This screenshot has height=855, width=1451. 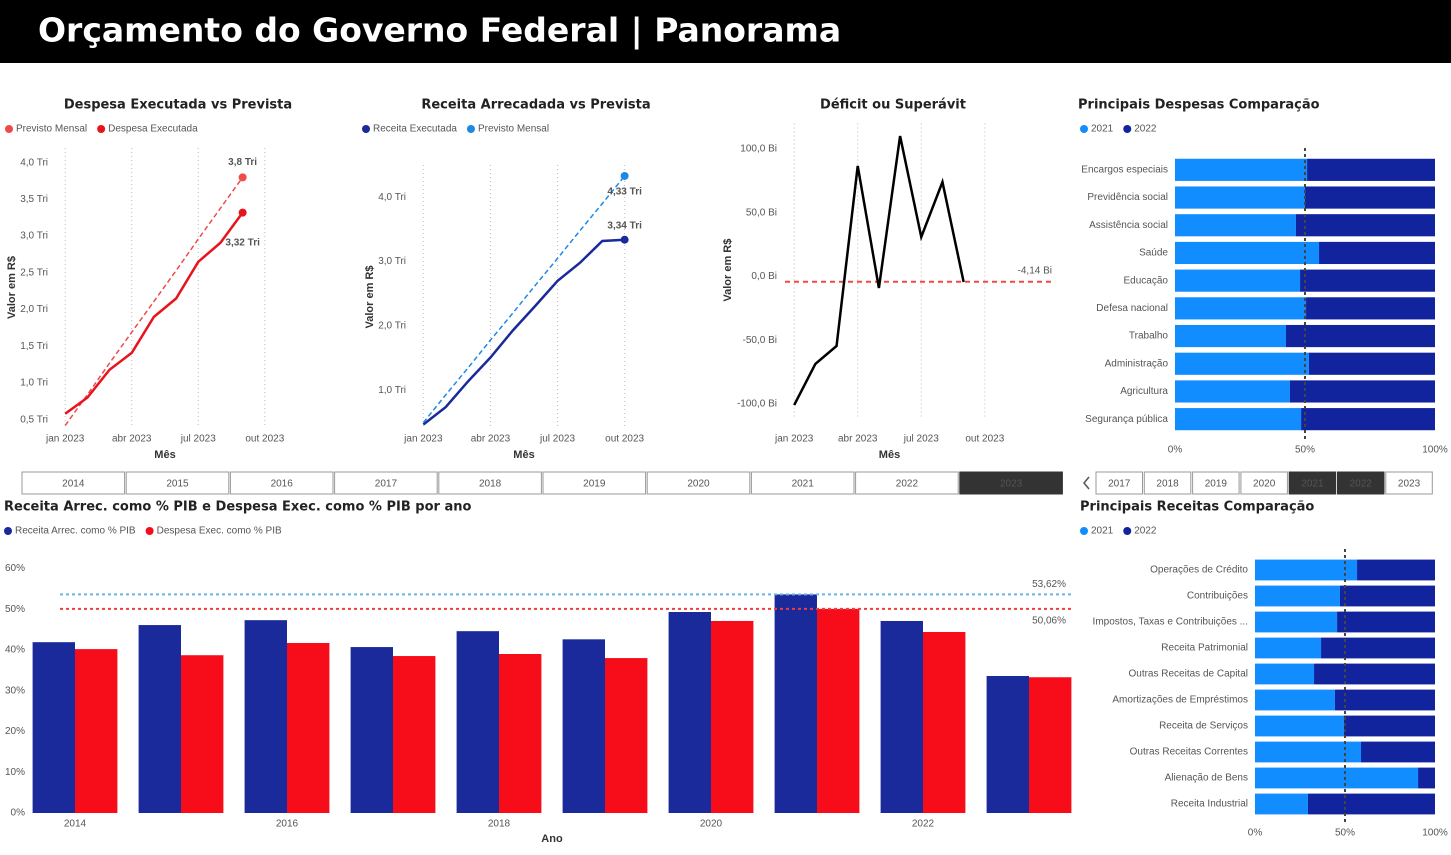 What do you see at coordinates (15, 731) in the screenshot?
I see `y-tick-label: 20%` at bounding box center [15, 731].